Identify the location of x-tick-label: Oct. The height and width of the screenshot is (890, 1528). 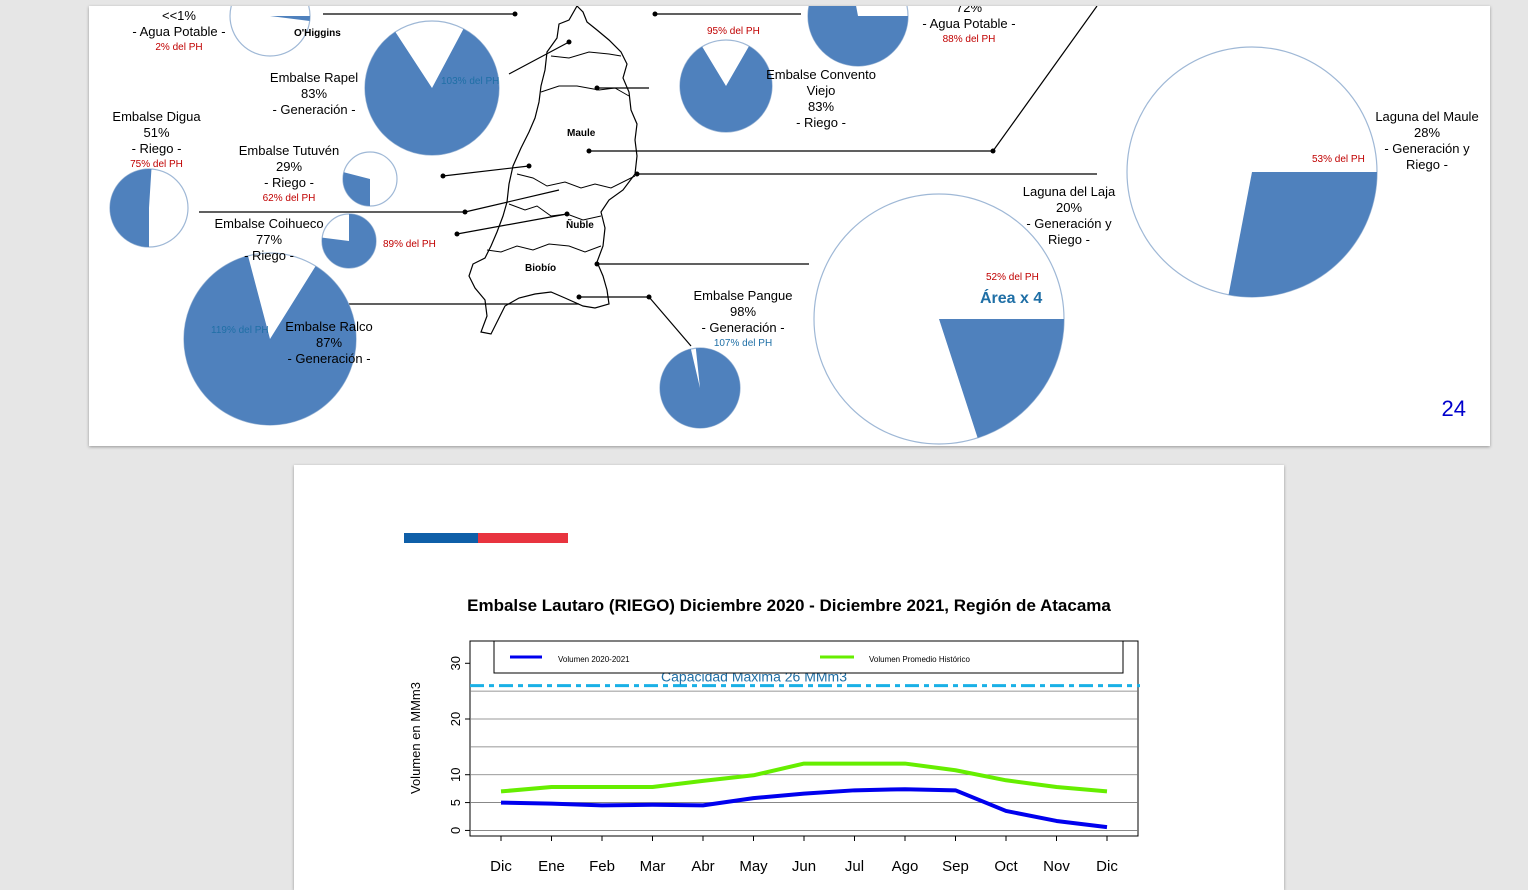
(1006, 866).